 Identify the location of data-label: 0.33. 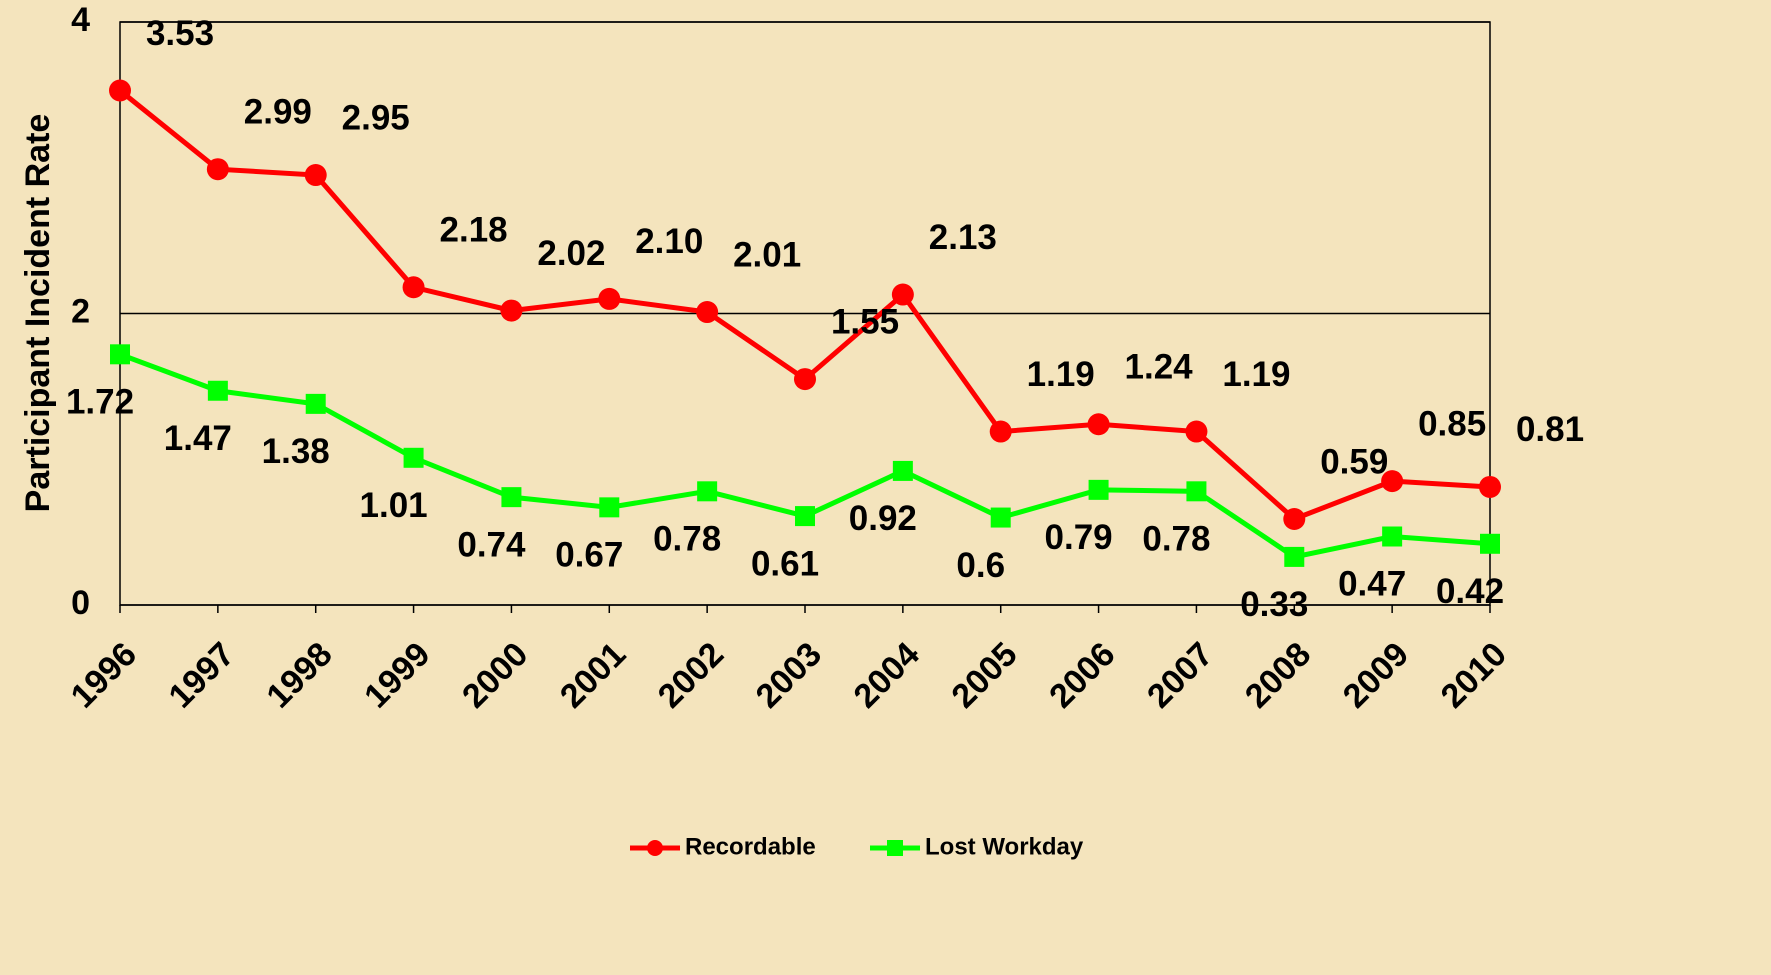
(1274, 604).